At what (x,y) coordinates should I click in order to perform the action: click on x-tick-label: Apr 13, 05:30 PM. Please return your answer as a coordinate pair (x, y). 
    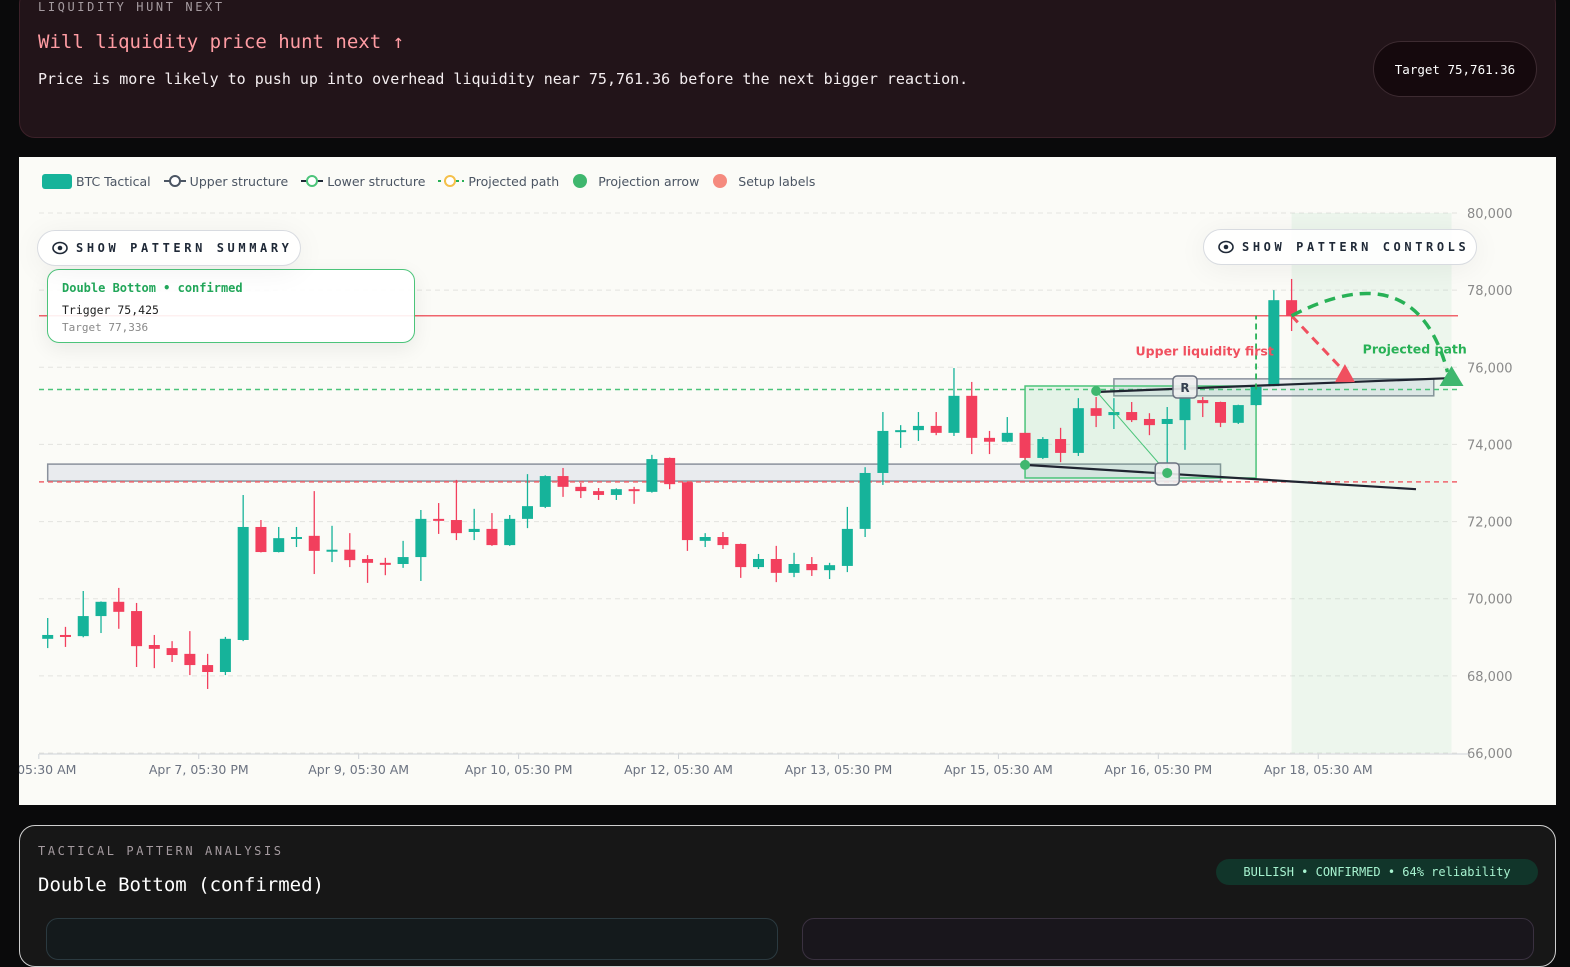
    Looking at the image, I should click on (839, 769).